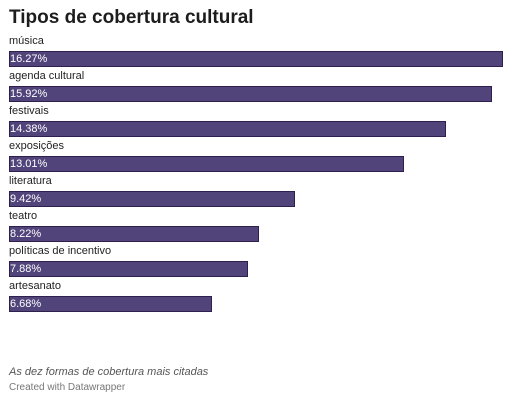  What do you see at coordinates (109, 372) in the screenshot?
I see `chart-notes: As dez formas de cobertura mais citadas` at bounding box center [109, 372].